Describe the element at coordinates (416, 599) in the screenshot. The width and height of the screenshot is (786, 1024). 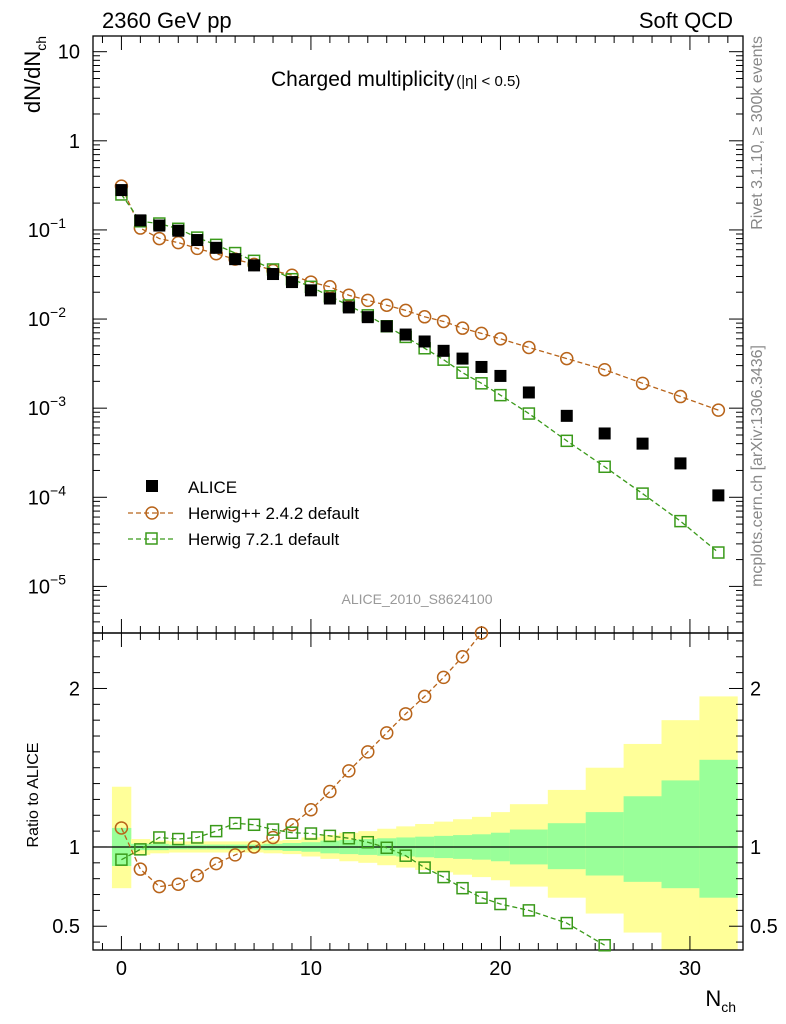
I see `analysis-watermark: ALICE_2010_S8624100` at that location.